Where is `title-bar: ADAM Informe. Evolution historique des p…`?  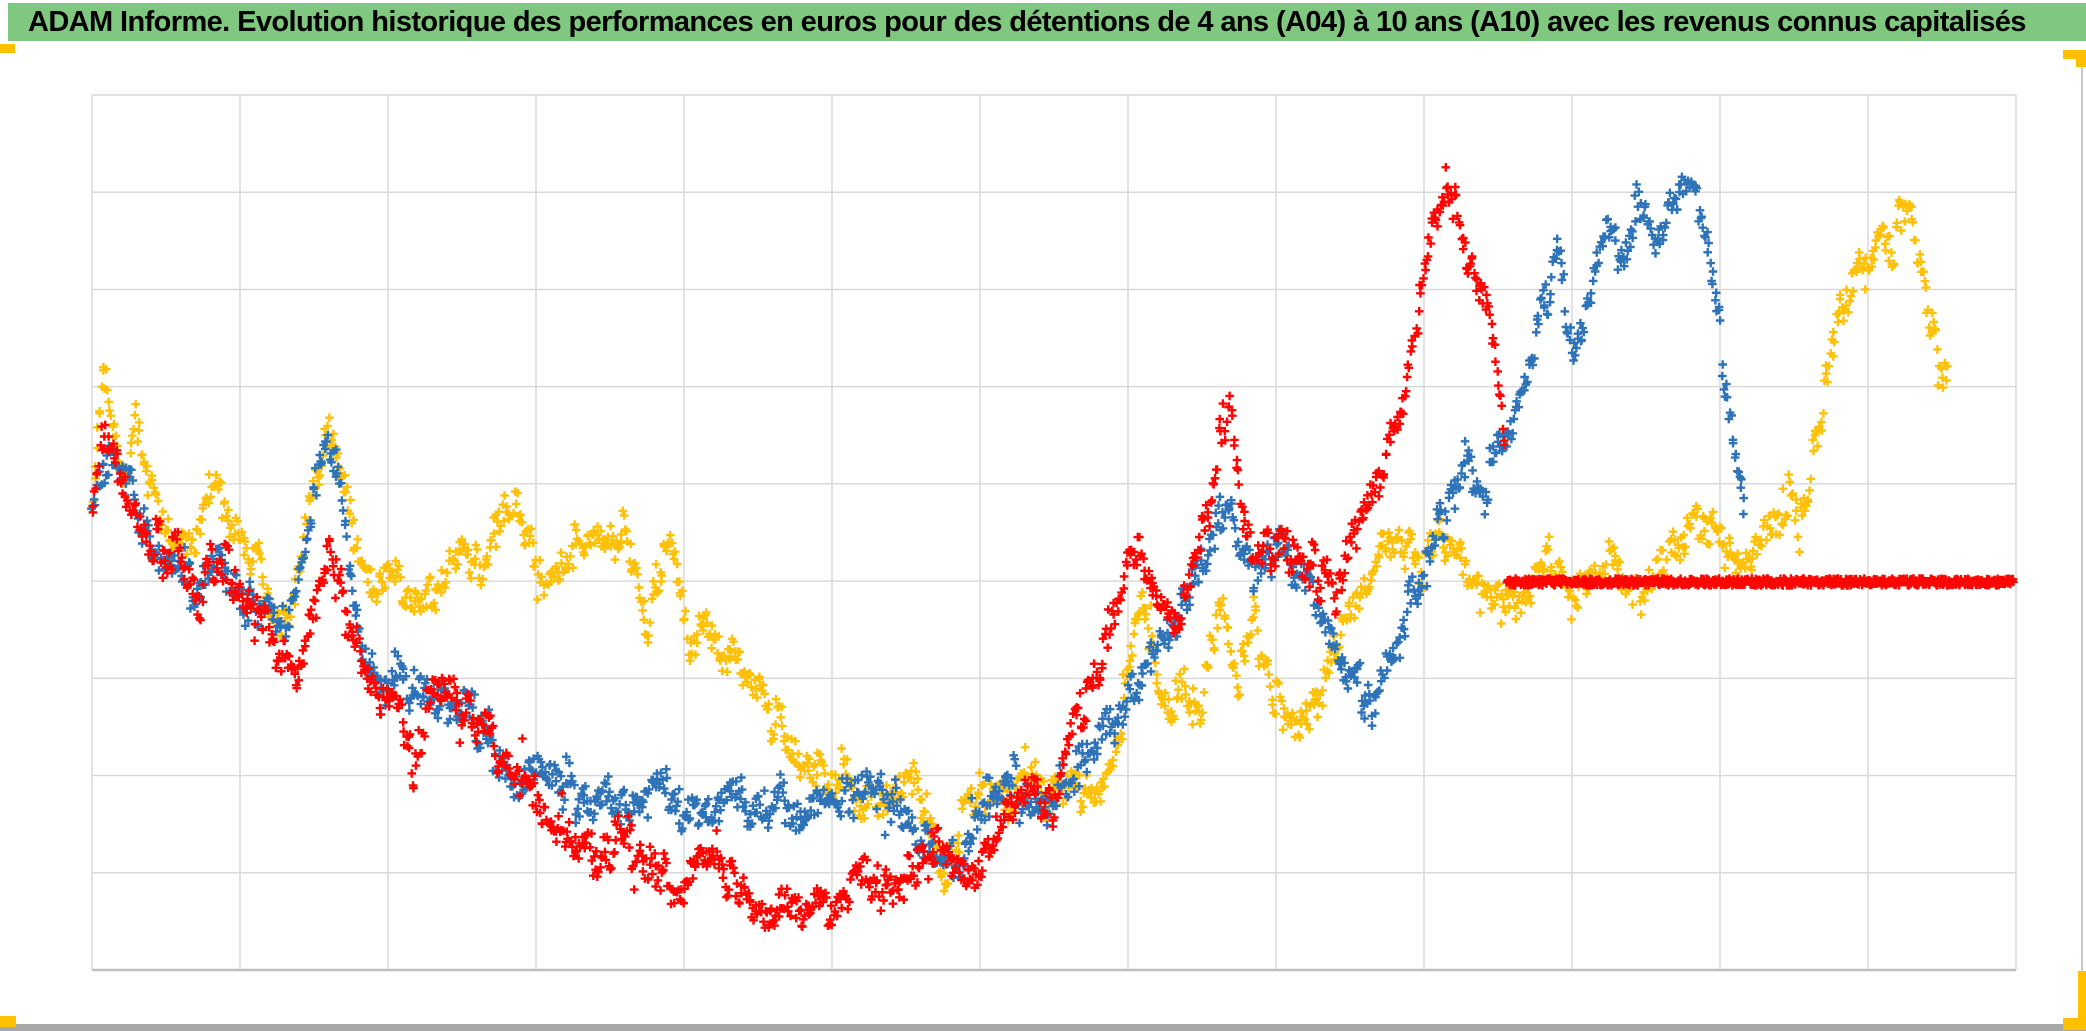
title-bar: ADAM Informe. Evolution historique des p… is located at coordinates (1047, 22).